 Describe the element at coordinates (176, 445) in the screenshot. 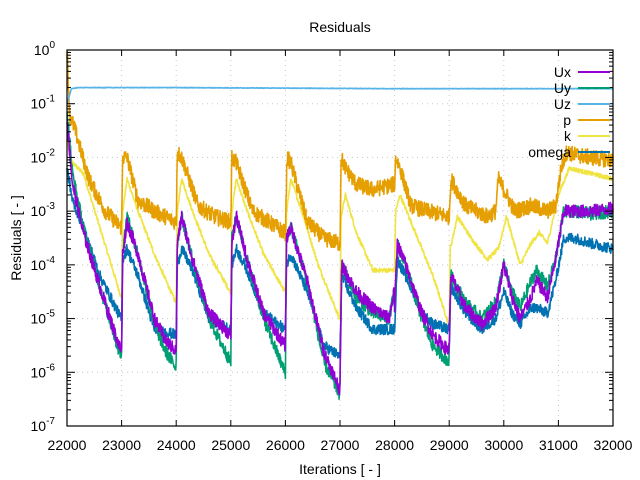

I see `x-tick-label: 24000` at that location.